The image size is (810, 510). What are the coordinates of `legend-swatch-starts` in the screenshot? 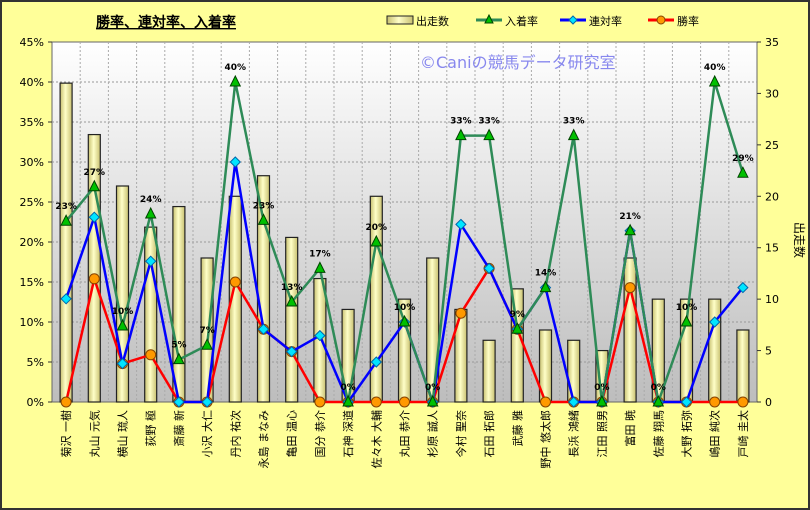 It's located at (400, 20).